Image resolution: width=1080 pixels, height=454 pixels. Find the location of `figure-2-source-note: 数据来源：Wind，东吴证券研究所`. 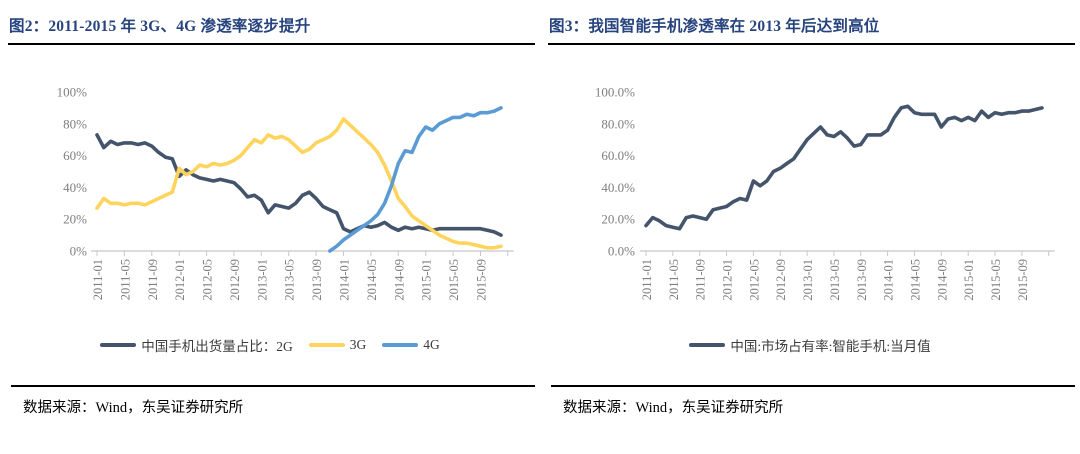

figure-2-source-note: 数据来源：Wind，东吴证券研究所 is located at coordinates (133, 408).